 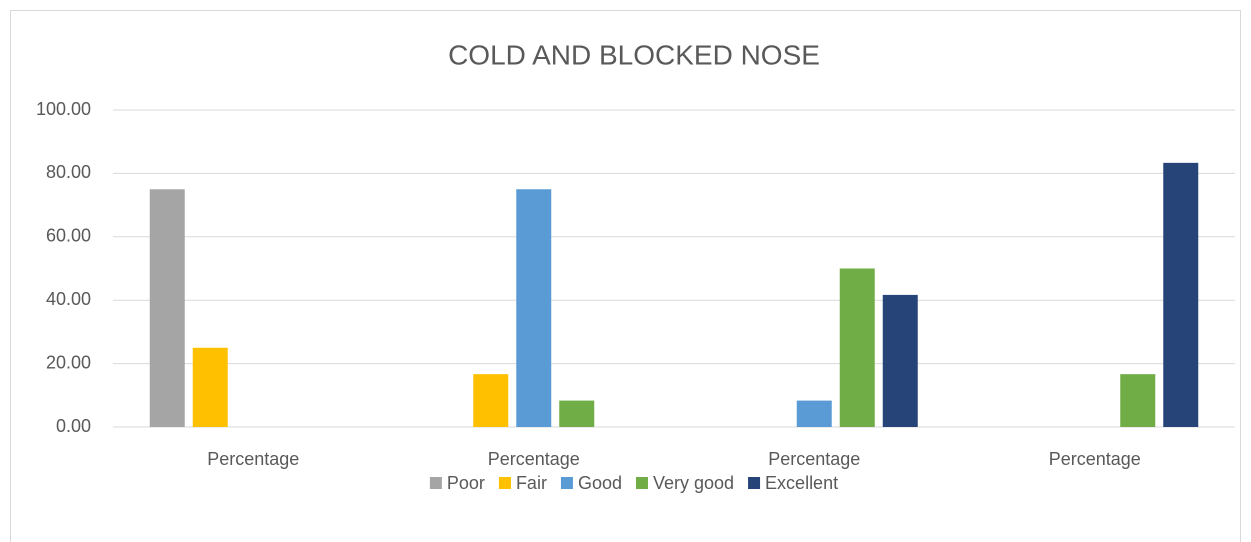 What do you see at coordinates (68, 362) in the screenshot?
I see `y-tick-label: 20.00` at bounding box center [68, 362].